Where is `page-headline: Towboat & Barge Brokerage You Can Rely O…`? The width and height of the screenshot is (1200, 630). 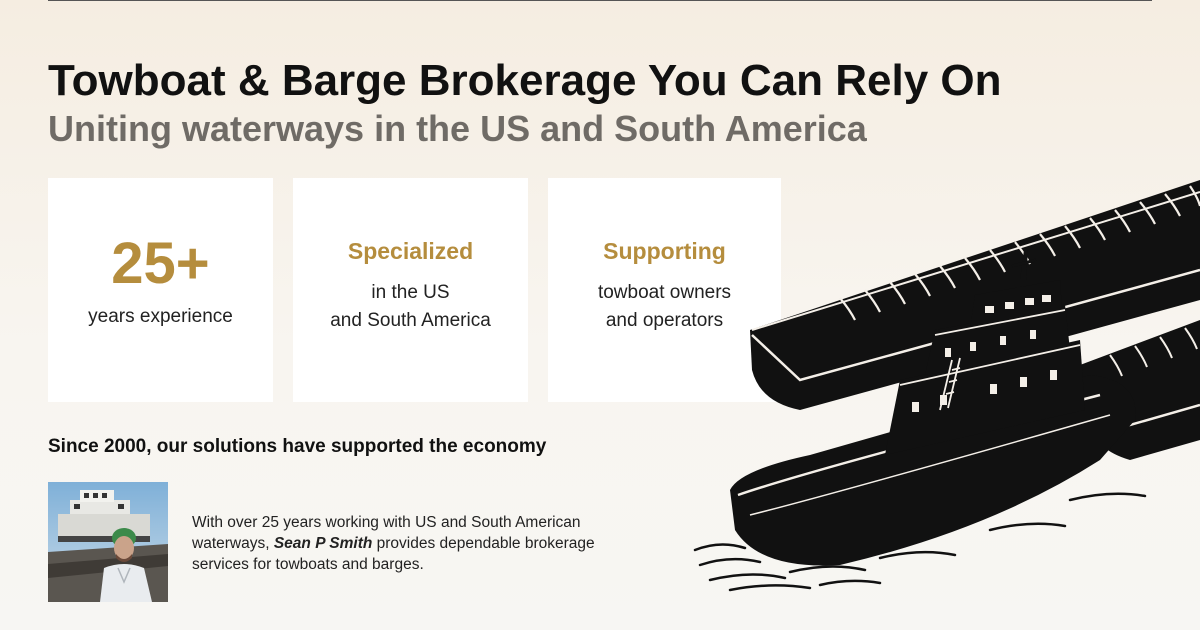
page-headline: Towboat & Barge Brokerage You Can Rely O… is located at coordinates (525, 80).